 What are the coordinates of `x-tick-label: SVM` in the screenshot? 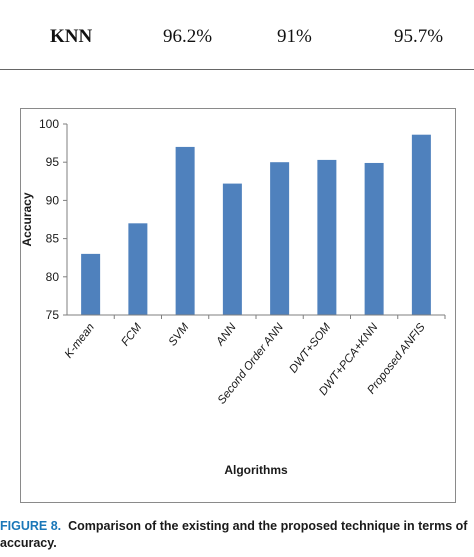 It's located at (179, 334).